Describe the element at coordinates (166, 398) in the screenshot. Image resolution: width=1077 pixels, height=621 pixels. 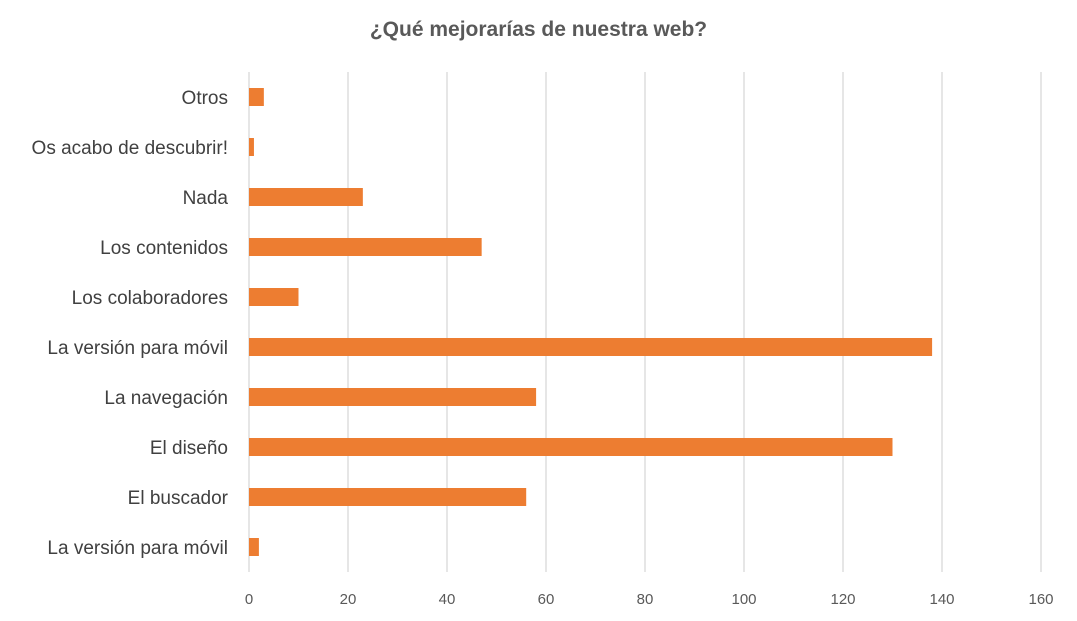
I see `category-label: La navegación` at that location.